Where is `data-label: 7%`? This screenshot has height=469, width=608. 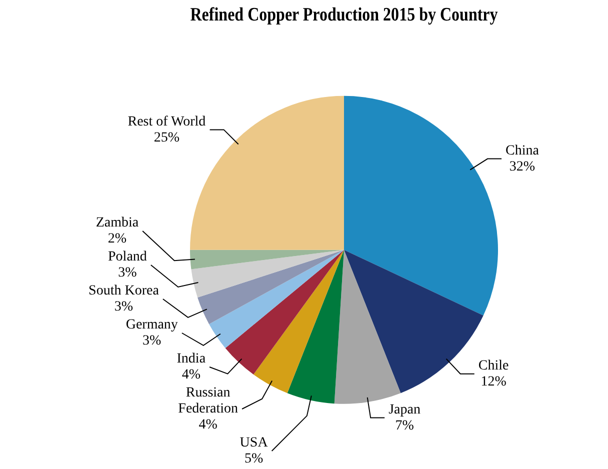
data-label: 7% is located at coordinates (404, 426).